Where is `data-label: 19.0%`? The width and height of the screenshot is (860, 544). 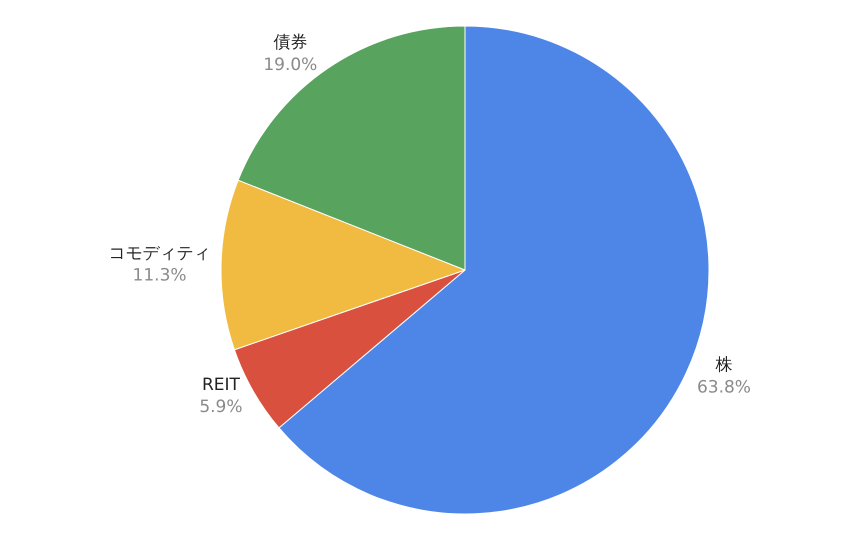 data-label: 19.0% is located at coordinates (290, 64).